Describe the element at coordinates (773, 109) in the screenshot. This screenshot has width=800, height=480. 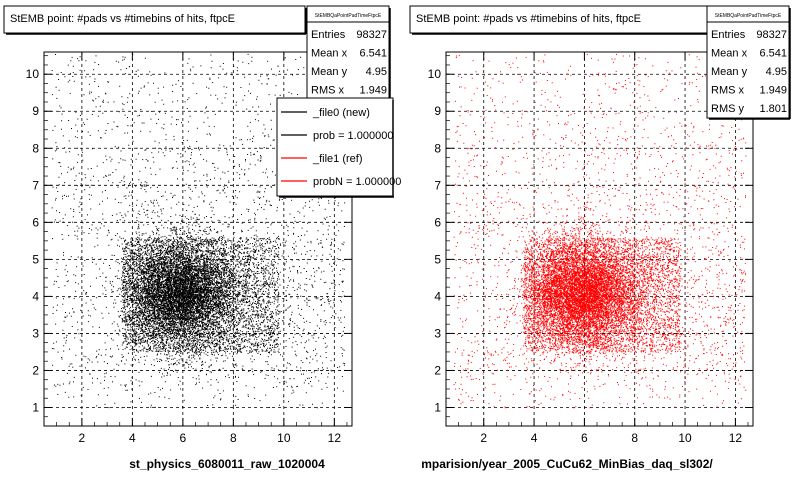
I see `stats-value: 1.801` at that location.